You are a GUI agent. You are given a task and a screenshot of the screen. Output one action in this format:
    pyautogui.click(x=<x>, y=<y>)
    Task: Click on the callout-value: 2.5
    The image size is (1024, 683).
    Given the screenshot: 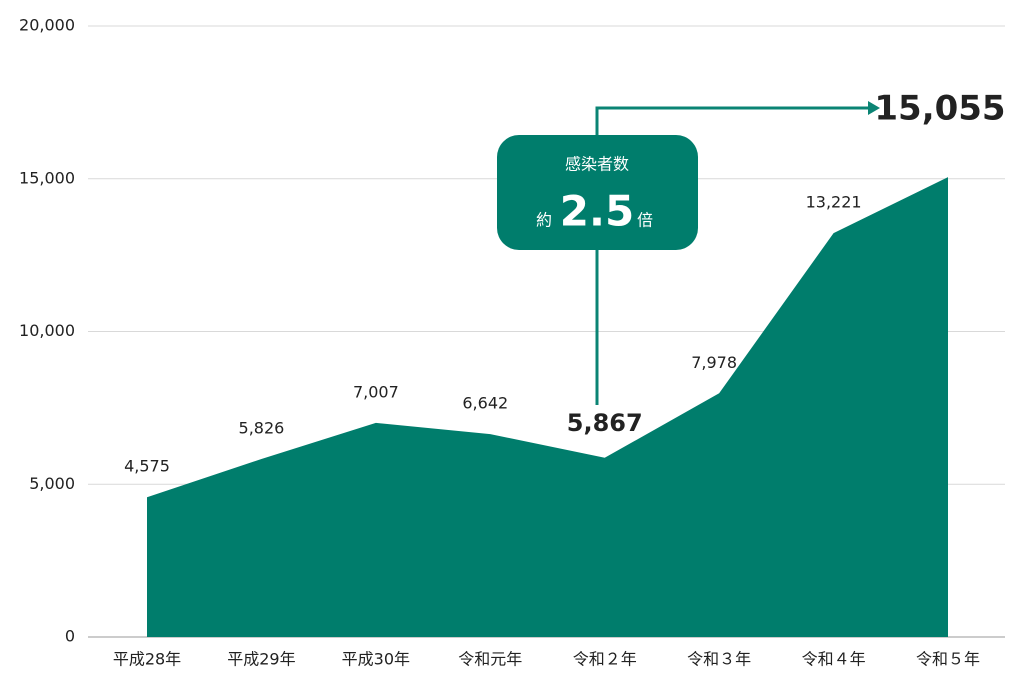 What is the action you would take?
    pyautogui.click(x=597, y=211)
    